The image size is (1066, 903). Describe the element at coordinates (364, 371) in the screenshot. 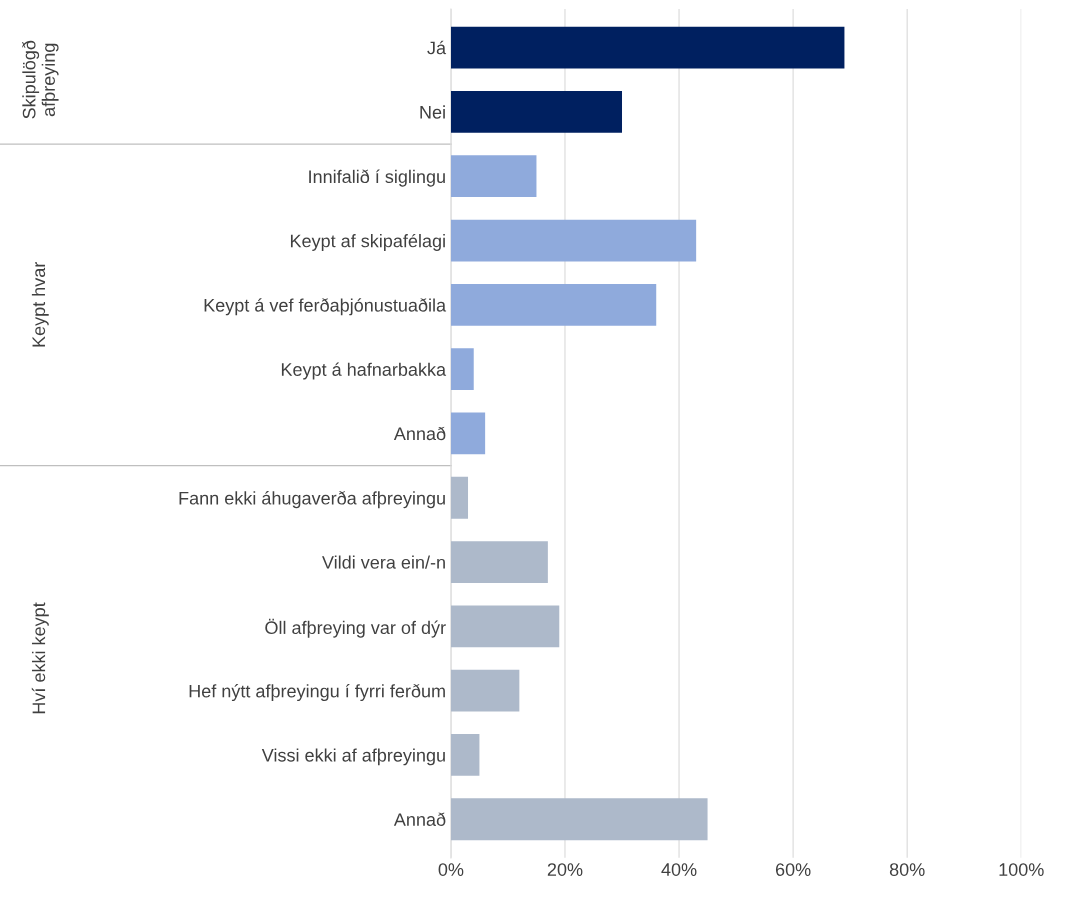

I see `y-tick-label: Keypt á hafnarbakka` at that location.